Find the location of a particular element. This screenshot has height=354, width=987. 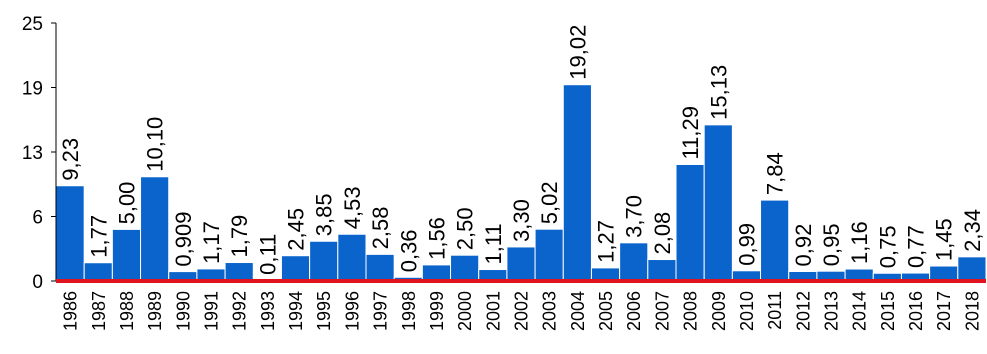

x-tick-label: 2008 is located at coordinates (691, 311).